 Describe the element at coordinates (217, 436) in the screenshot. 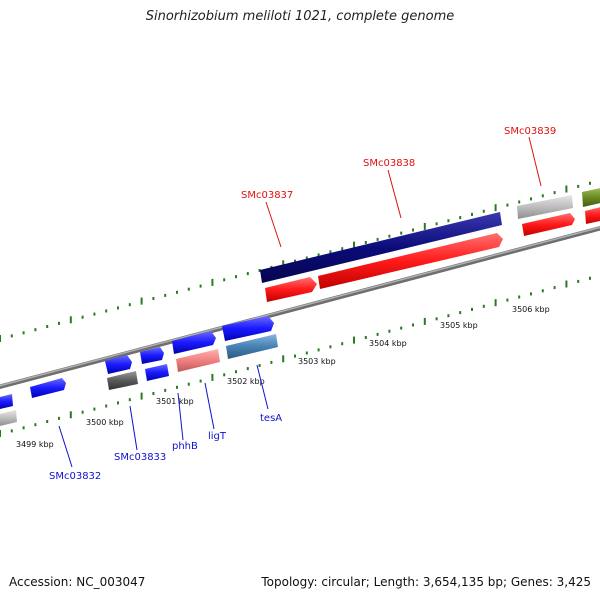

I see `label-ligt: ligT` at that location.